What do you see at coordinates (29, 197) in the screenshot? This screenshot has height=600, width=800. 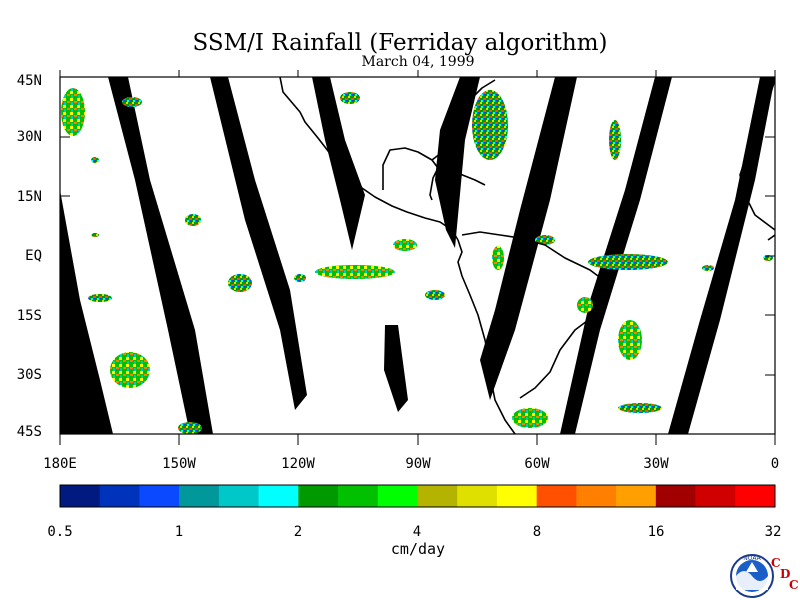 I see `lat-label: 15N` at bounding box center [29, 197].